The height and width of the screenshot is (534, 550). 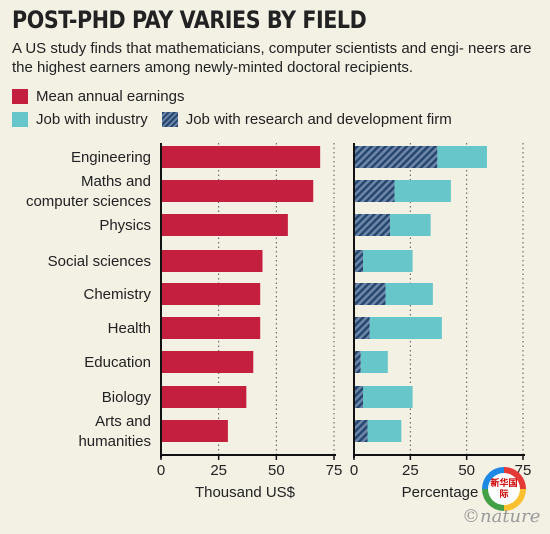 I want to click on category-label: Maths and computer sciences, so click(x=88, y=191).